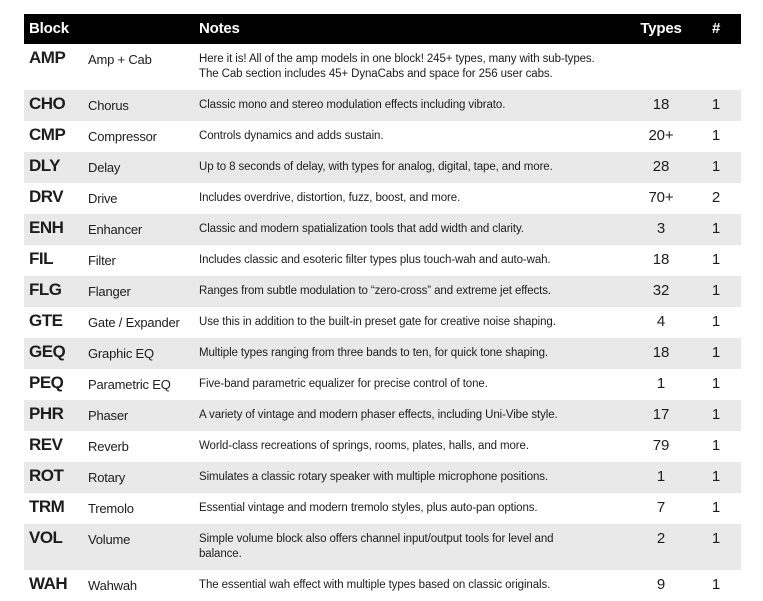 This screenshot has width=763, height=601. Describe the element at coordinates (46, 227) in the screenshot. I see `cell-block-code: ENH` at that location.